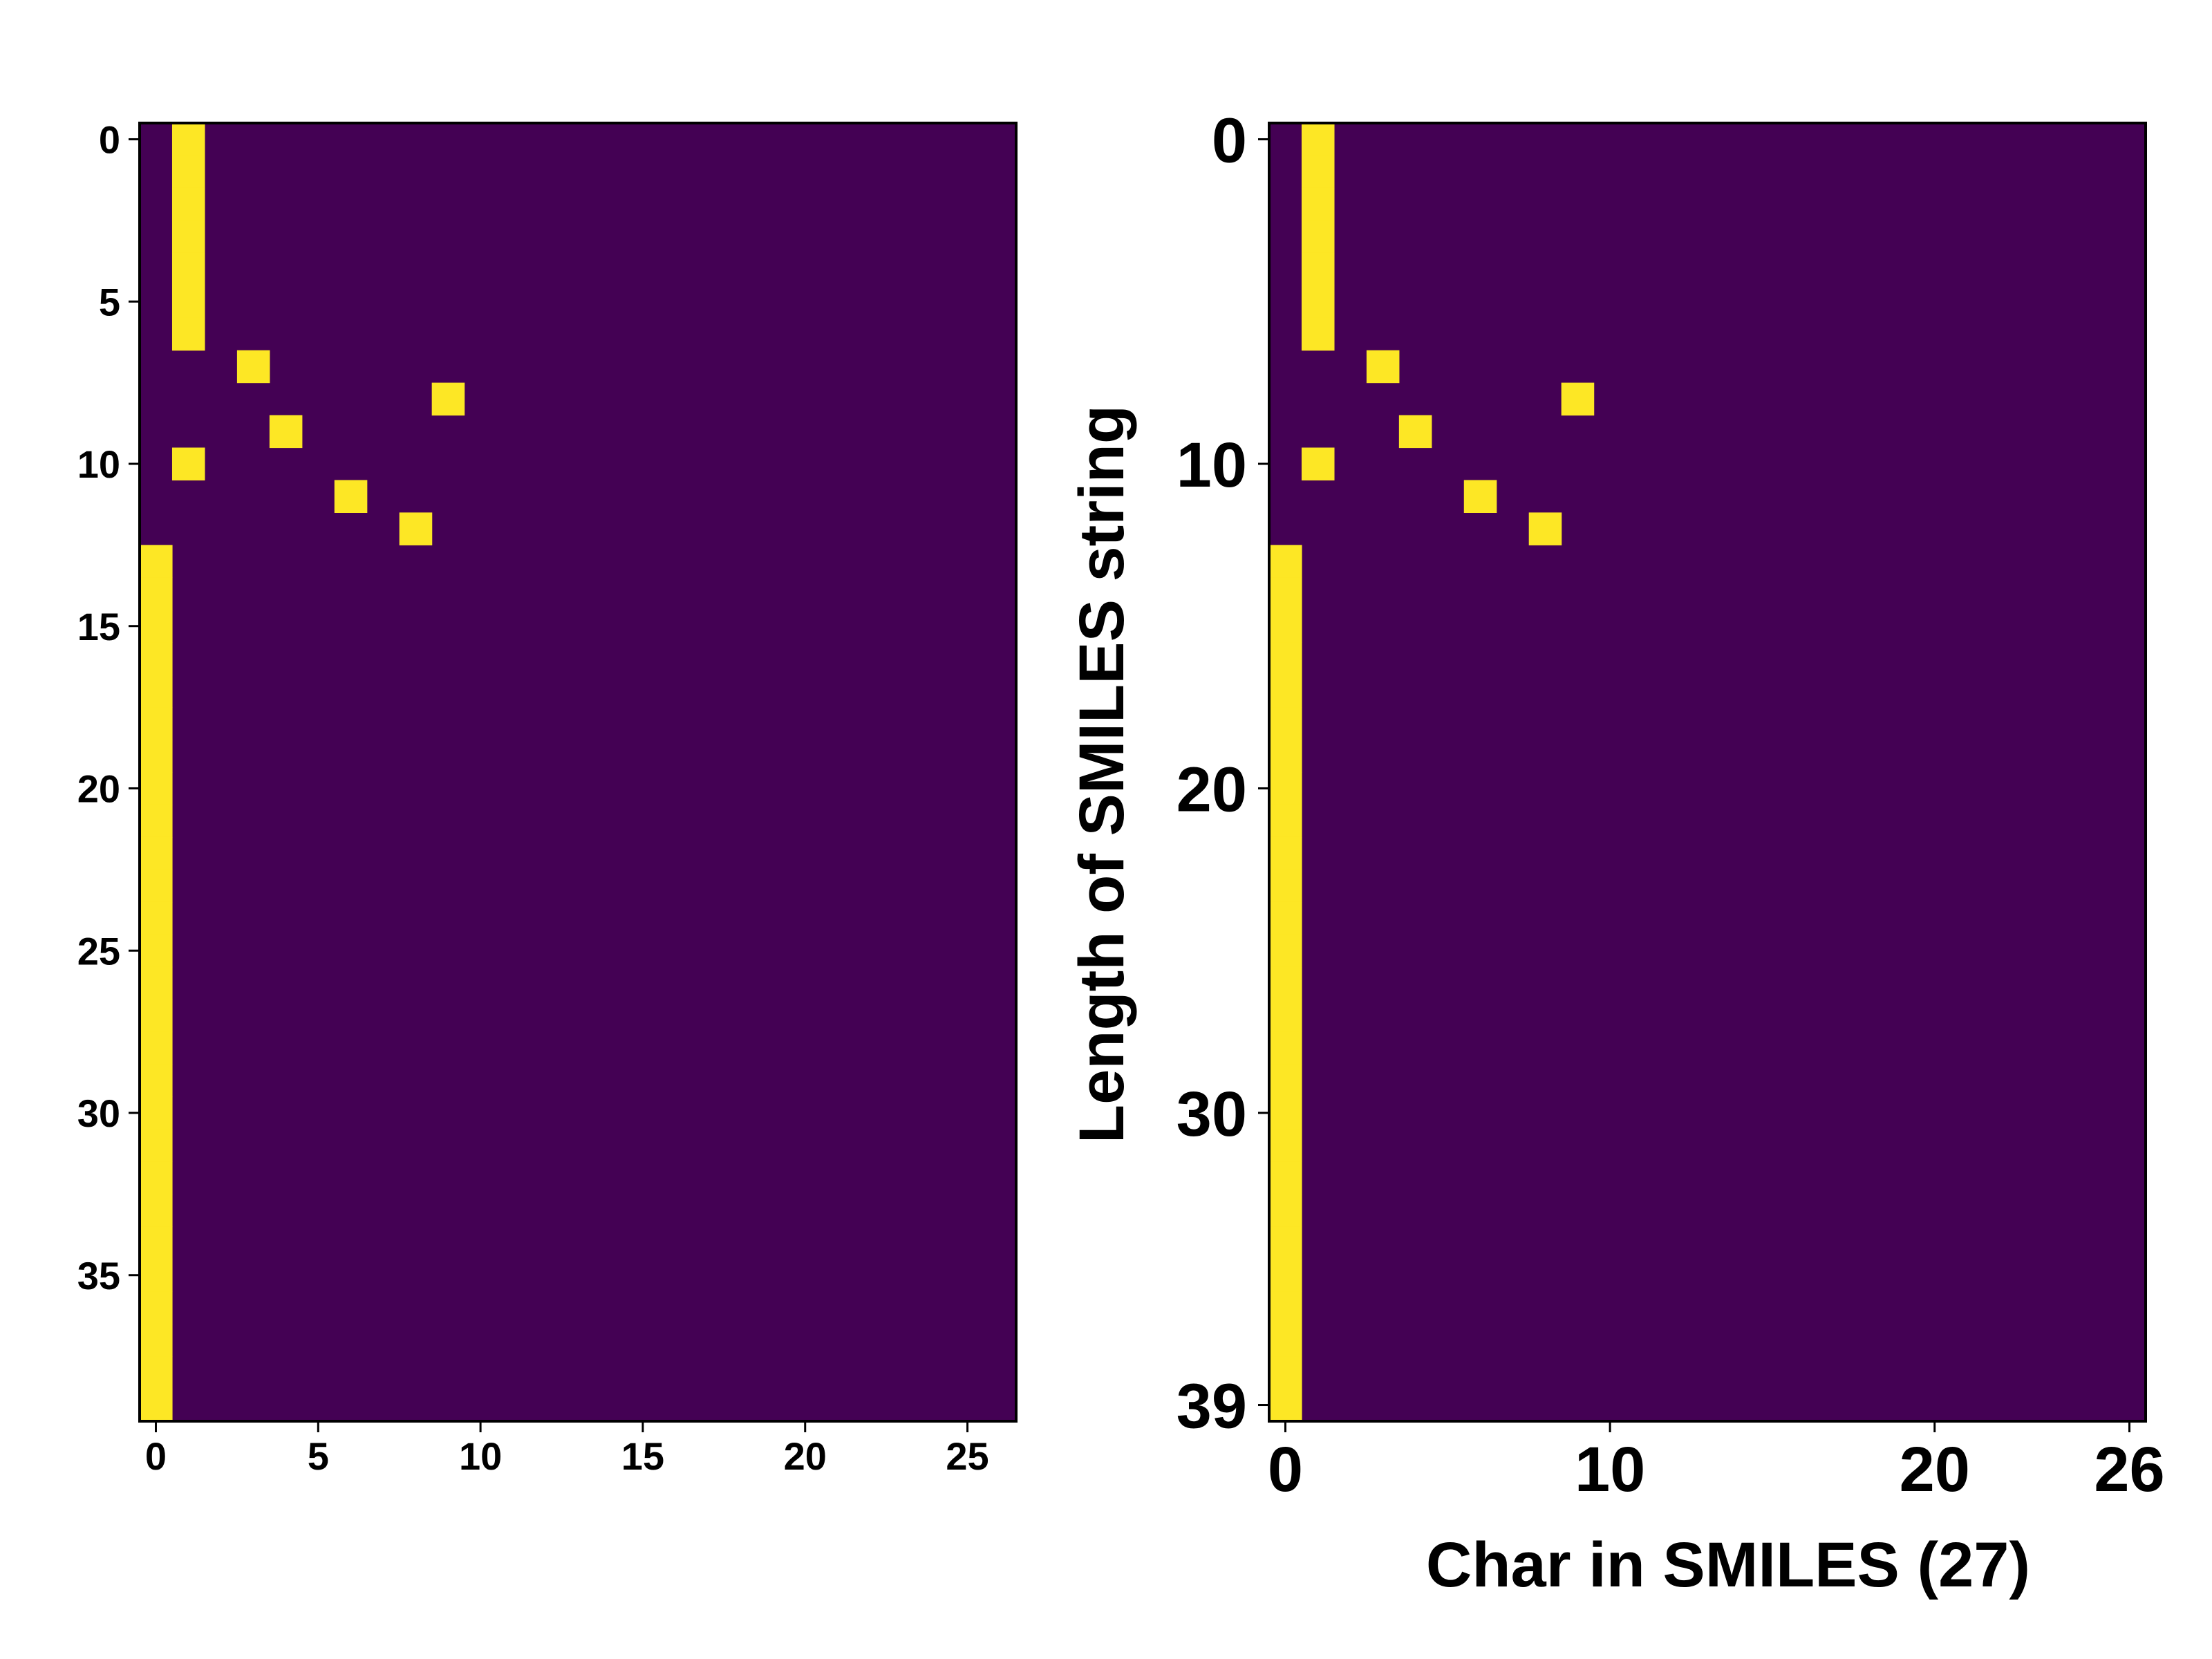 The width and height of the screenshot is (2212, 1659). I want to click on y-tick-label: 39, so click(1212, 1406).